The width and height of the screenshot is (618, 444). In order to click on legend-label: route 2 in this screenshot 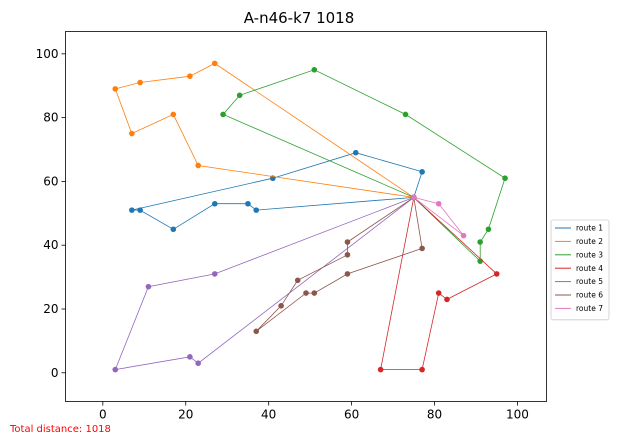, I will do `click(589, 241)`.